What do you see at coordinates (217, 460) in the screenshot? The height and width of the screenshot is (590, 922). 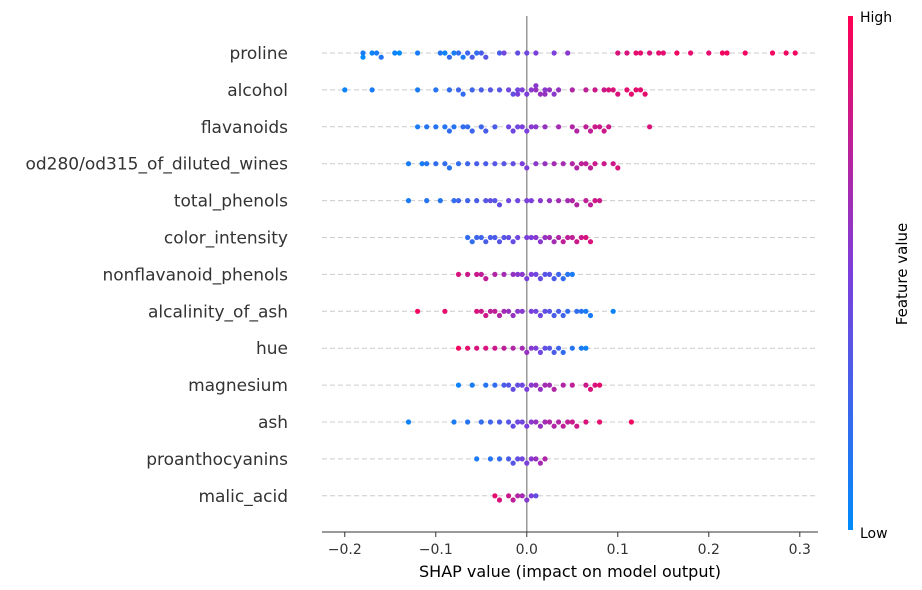 I see `feature-label: proanthocyanins` at bounding box center [217, 460].